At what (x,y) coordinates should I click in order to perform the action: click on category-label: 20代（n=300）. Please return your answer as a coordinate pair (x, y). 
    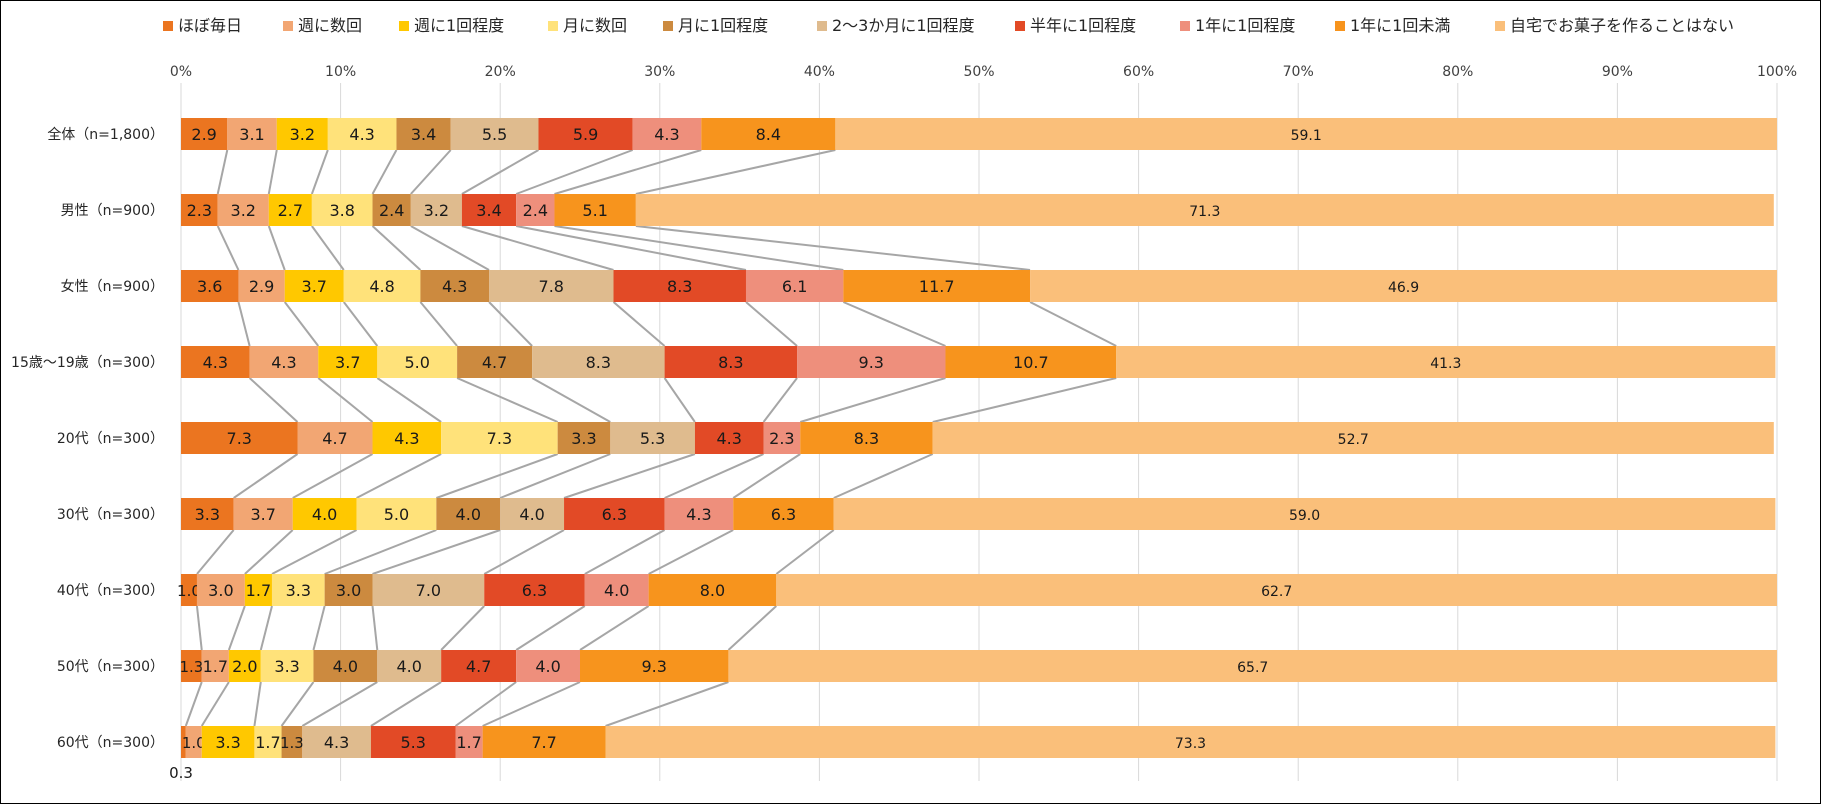
    Looking at the image, I should click on (110, 439).